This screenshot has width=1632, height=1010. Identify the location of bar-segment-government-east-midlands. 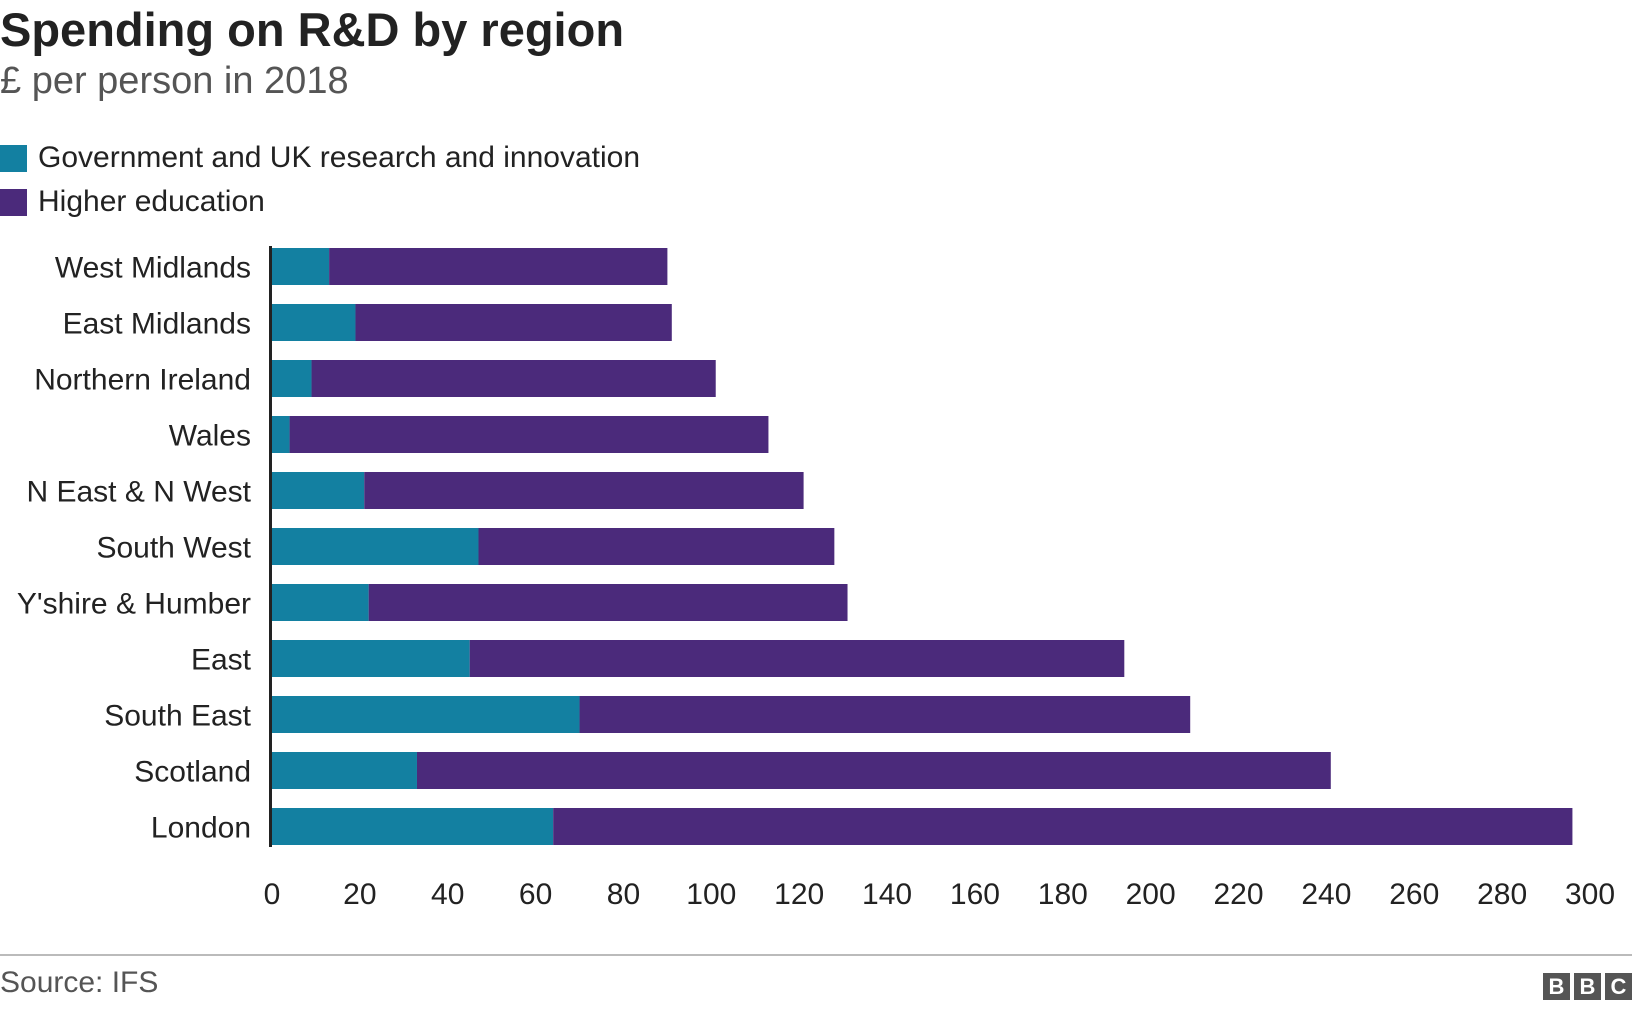
(314, 322).